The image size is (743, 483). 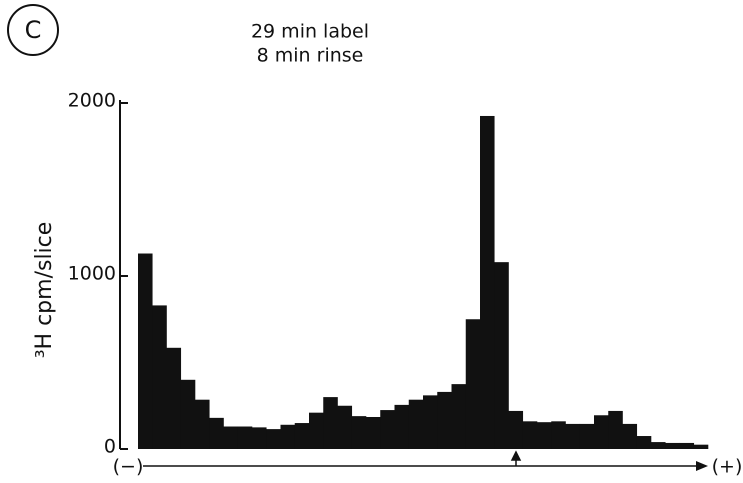 I want to click on y-tick-label: 1000, so click(x=92, y=274).